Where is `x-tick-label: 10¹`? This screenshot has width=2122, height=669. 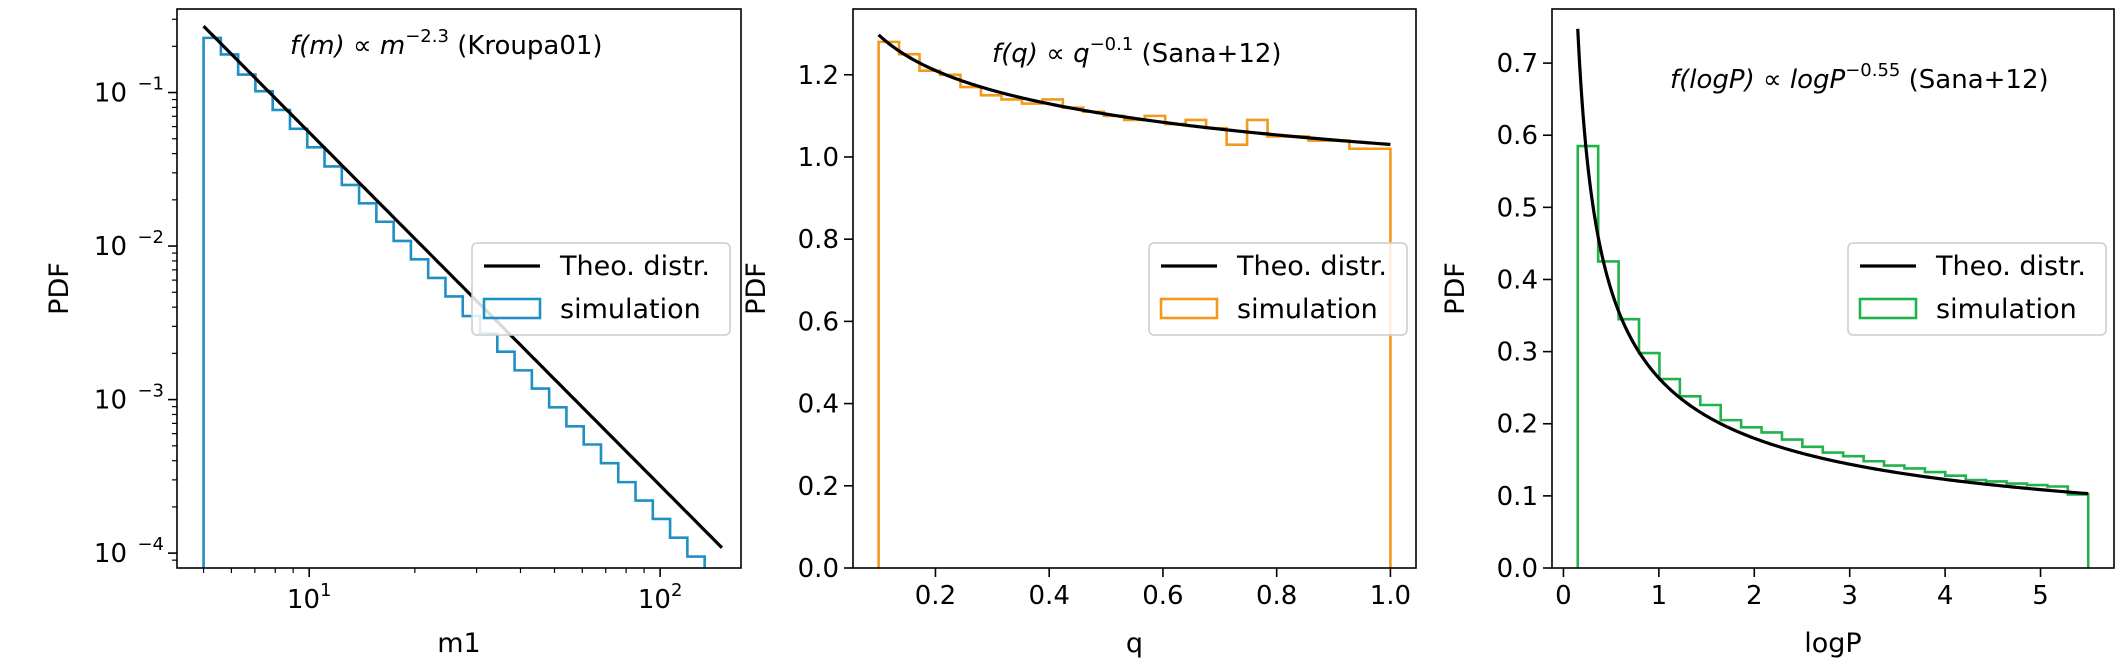
x-tick-label: 10¹ is located at coordinates (309, 597).